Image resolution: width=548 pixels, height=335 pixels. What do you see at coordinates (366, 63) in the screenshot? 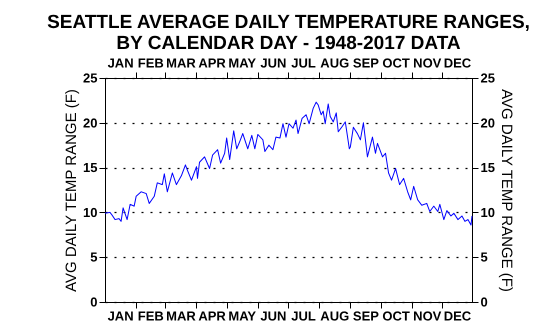
I see `x2-tick-label: SEP` at bounding box center [366, 63].